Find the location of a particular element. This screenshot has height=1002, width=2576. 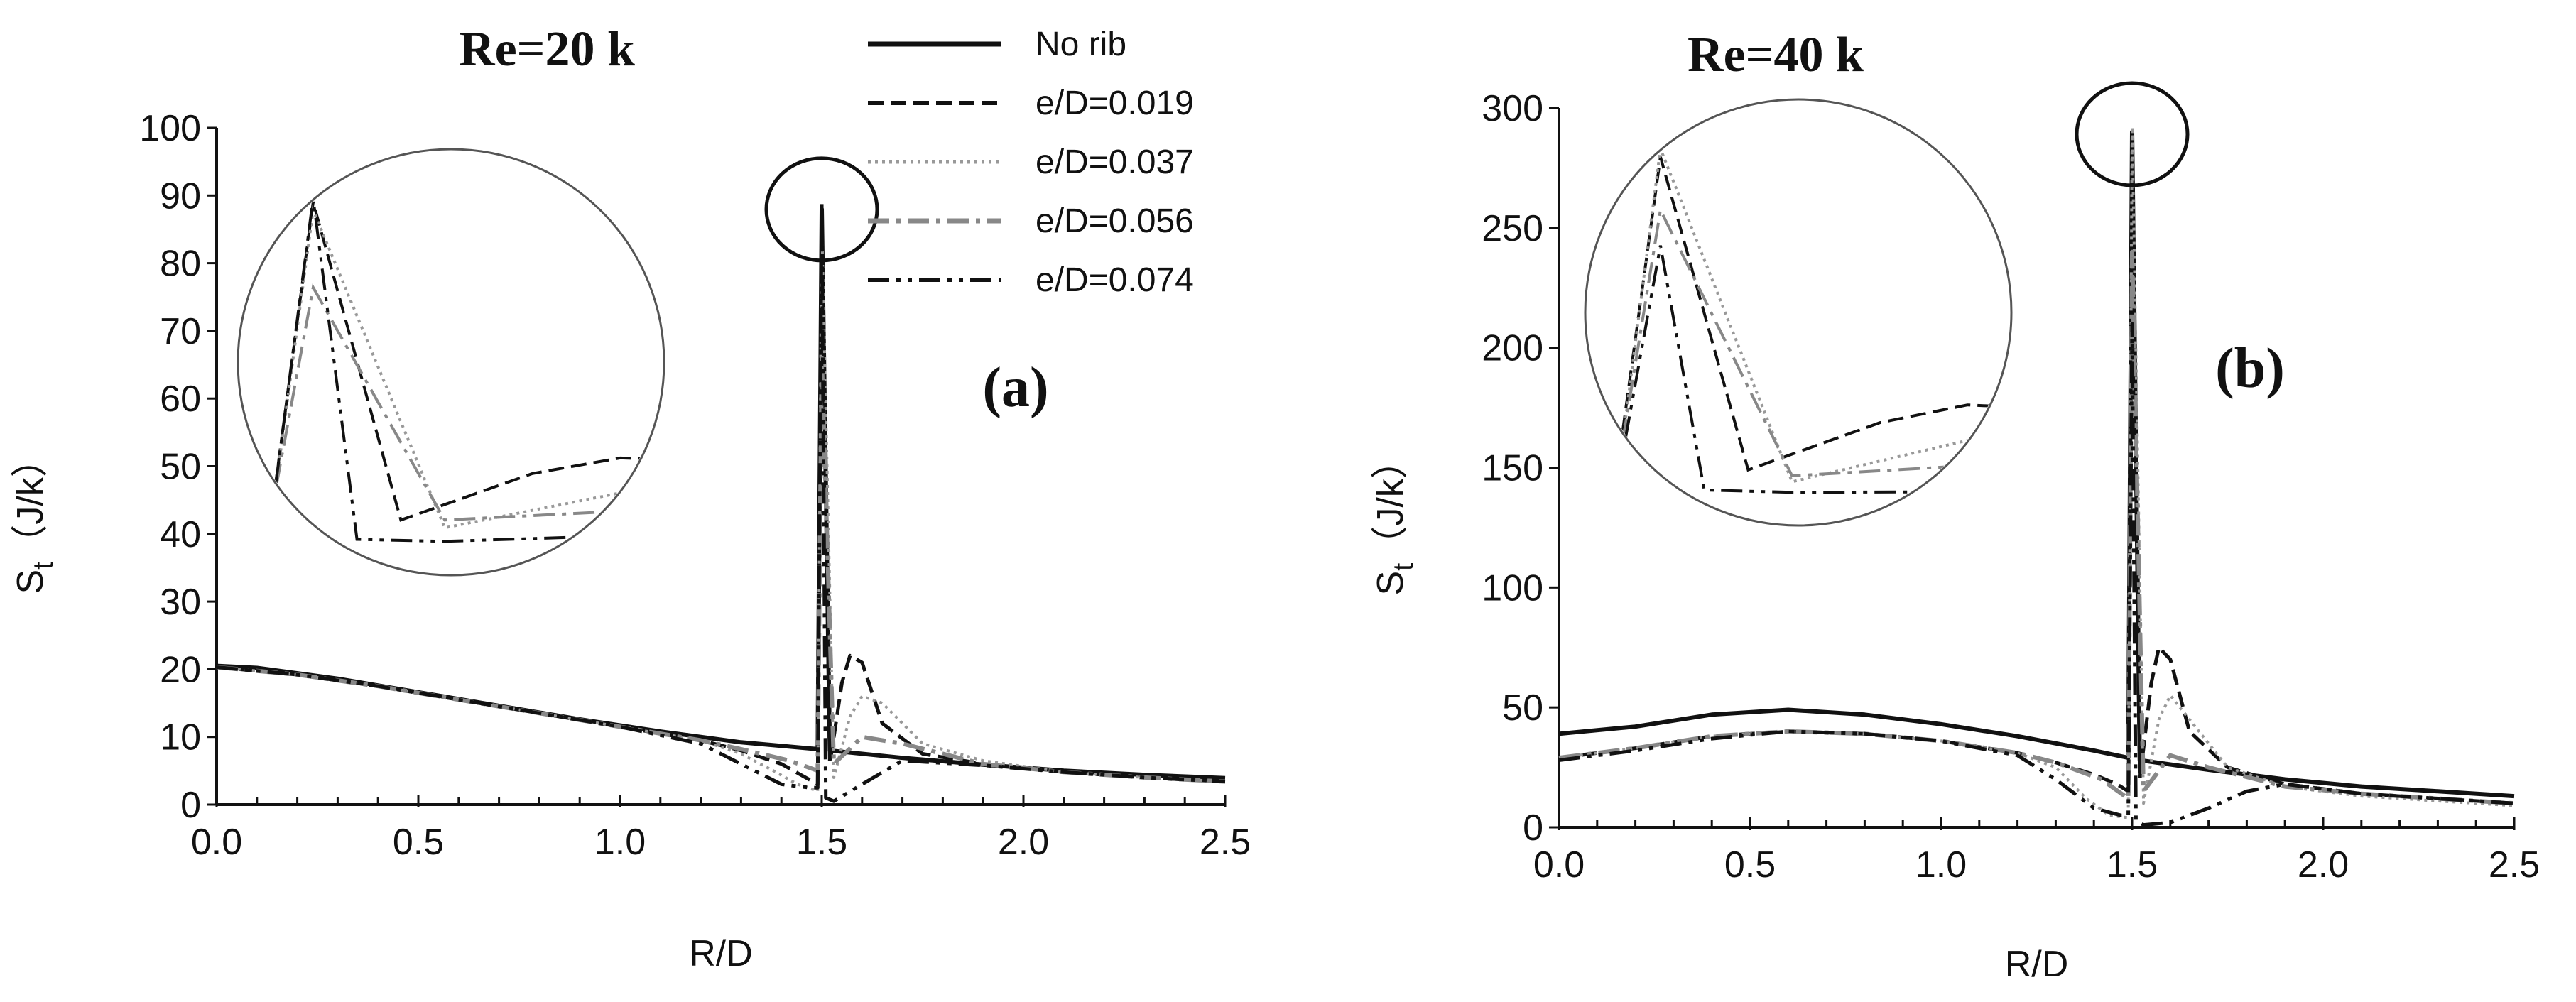

y-tick-label: 30 is located at coordinates (181, 603).